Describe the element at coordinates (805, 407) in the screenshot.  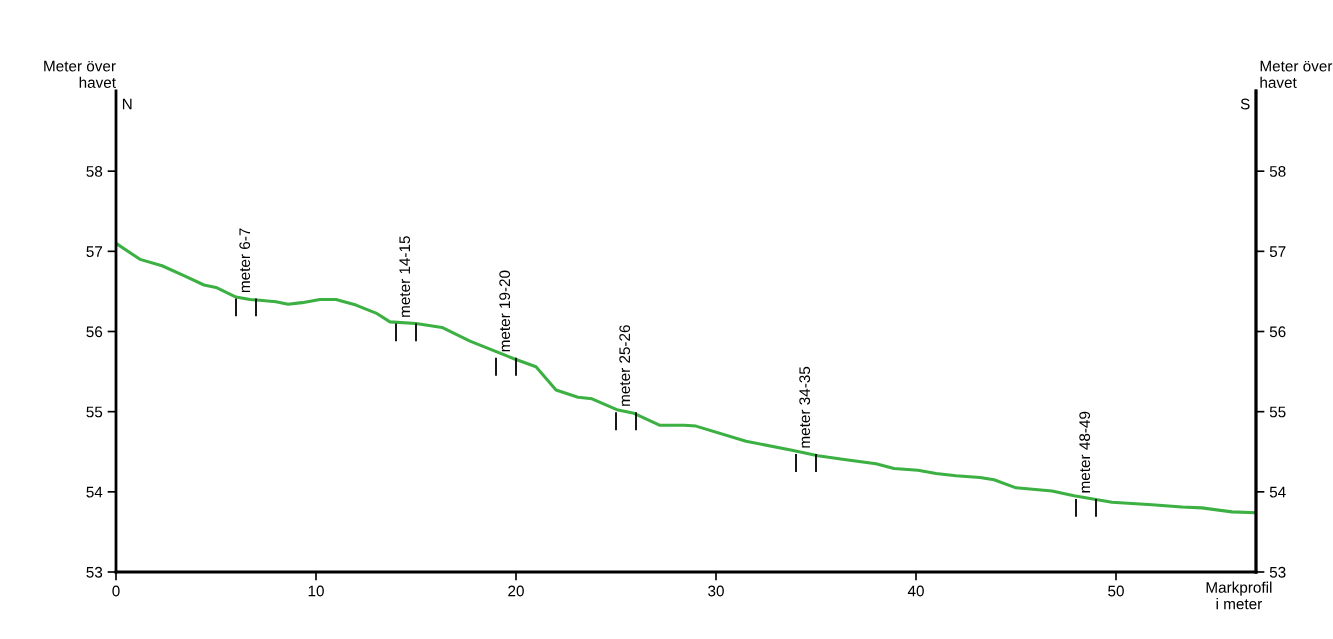
I see `annotation: meter 34-35` at that location.